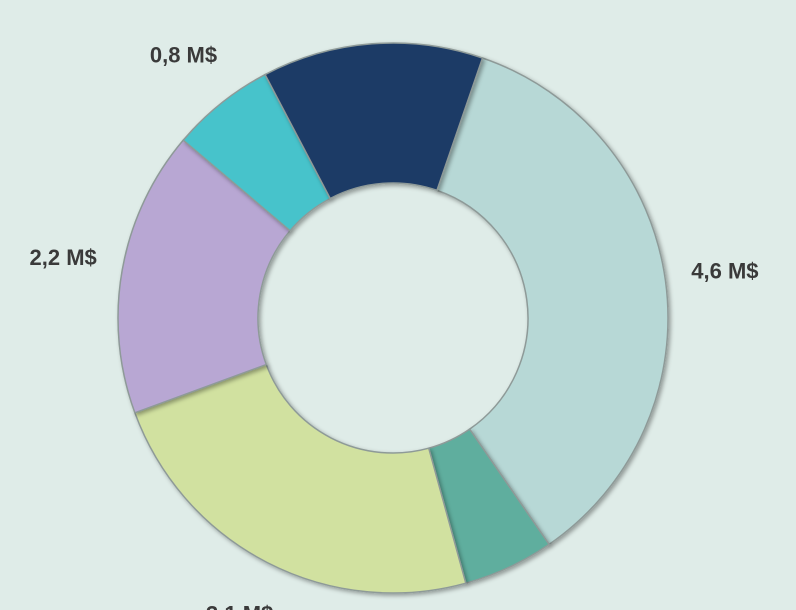 The image size is (796, 610). I want to click on data-label: 2,2 M$, so click(63, 257).